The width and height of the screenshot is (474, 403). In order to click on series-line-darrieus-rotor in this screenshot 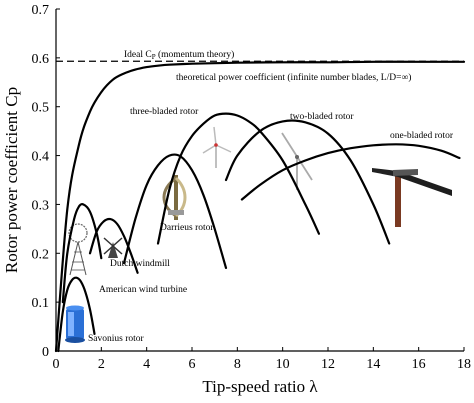, I will do `click(175, 211)`.